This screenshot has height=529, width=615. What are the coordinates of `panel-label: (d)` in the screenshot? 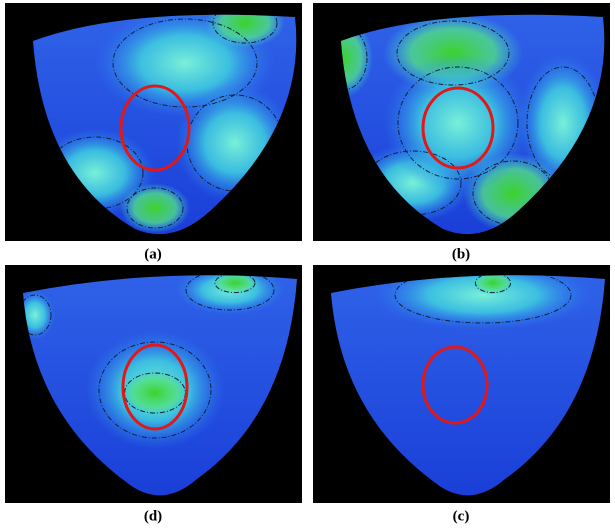 It's located at (153, 516).